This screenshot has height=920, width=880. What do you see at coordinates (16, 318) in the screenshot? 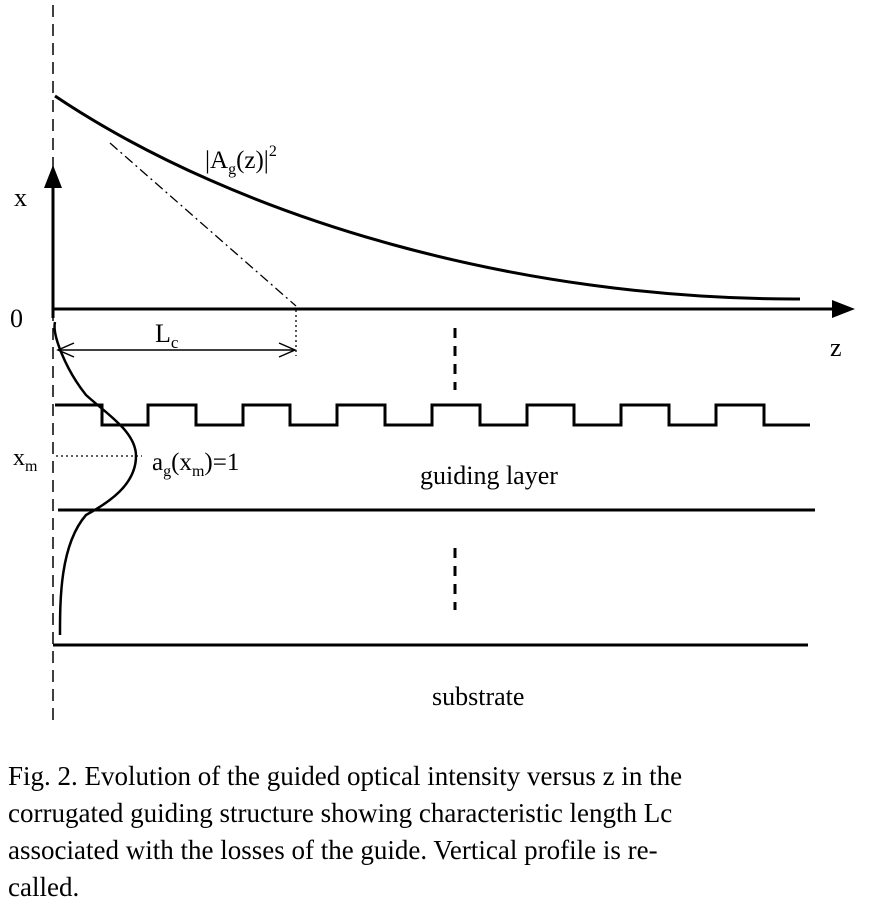
I see `origin-label: 0` at bounding box center [16, 318].